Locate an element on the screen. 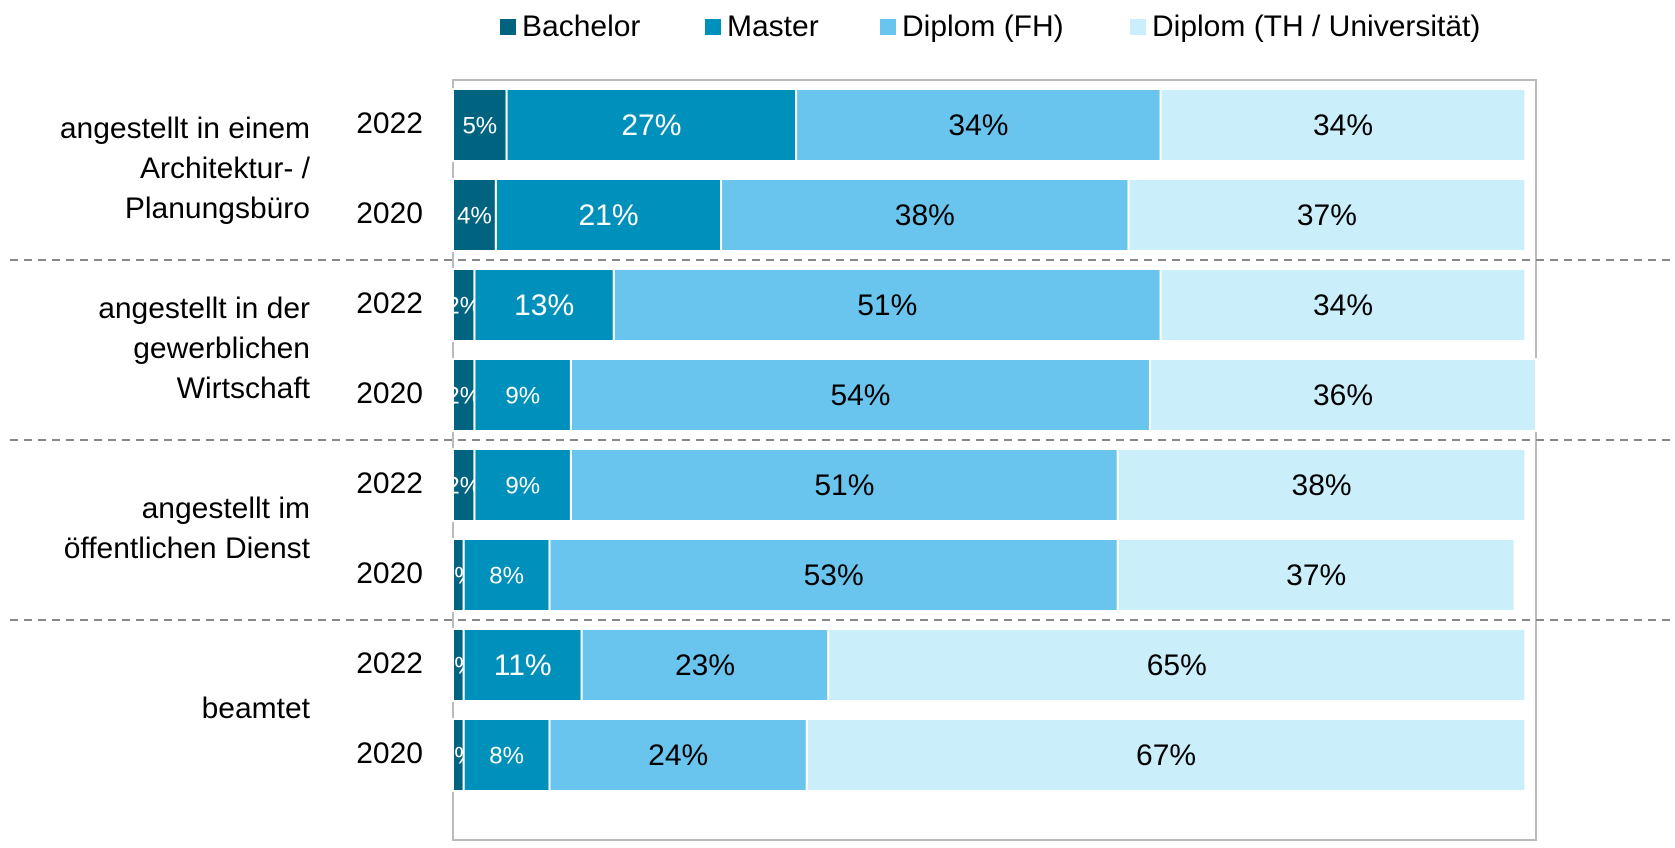 The height and width of the screenshot is (848, 1675). data-label: 23% is located at coordinates (705, 665).